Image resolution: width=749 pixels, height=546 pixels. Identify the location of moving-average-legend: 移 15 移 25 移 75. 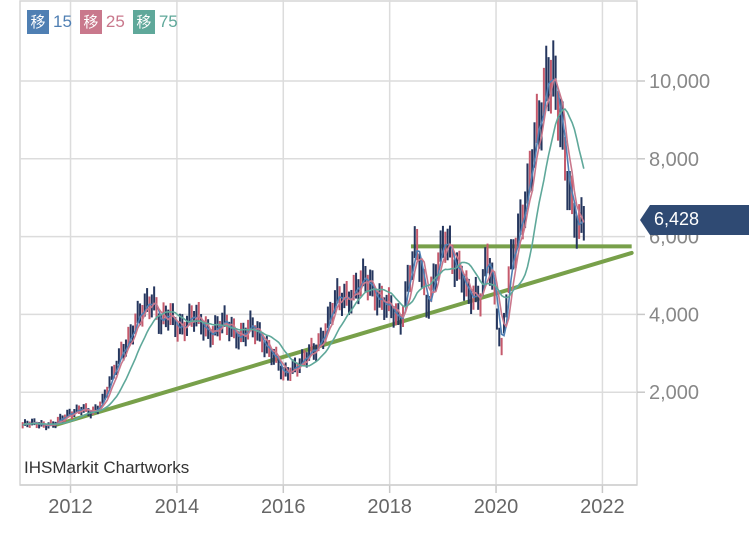
(102, 22).